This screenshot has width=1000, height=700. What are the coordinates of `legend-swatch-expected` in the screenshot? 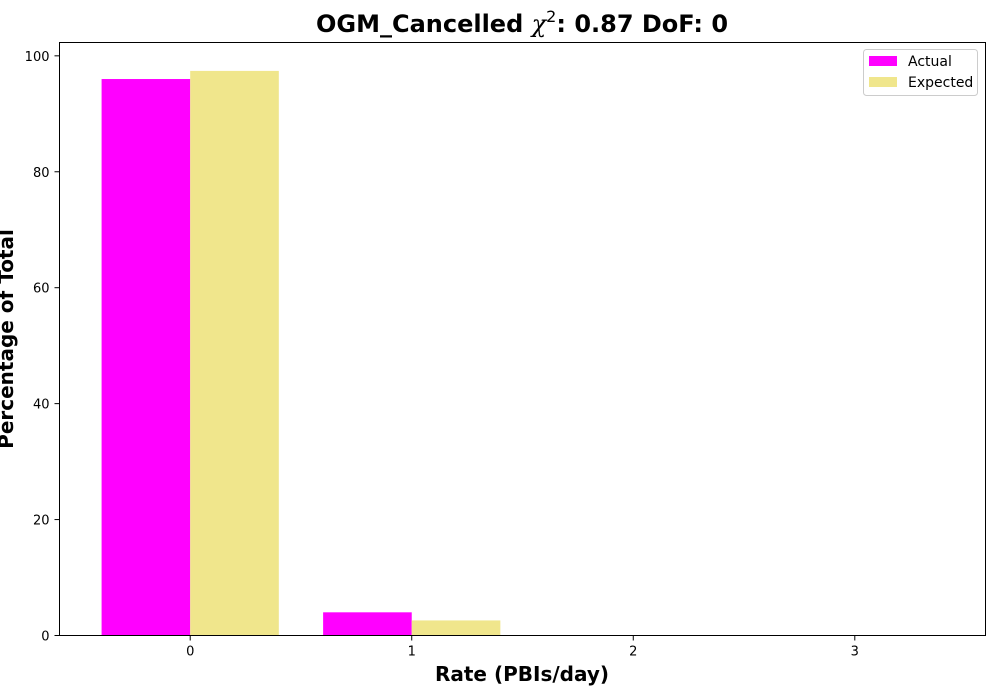 It's located at (883, 82).